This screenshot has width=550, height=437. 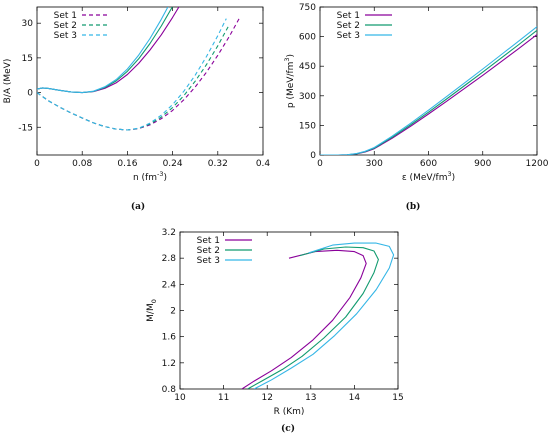 I want to click on y-axis-label: M/M0, so click(x=152, y=310).